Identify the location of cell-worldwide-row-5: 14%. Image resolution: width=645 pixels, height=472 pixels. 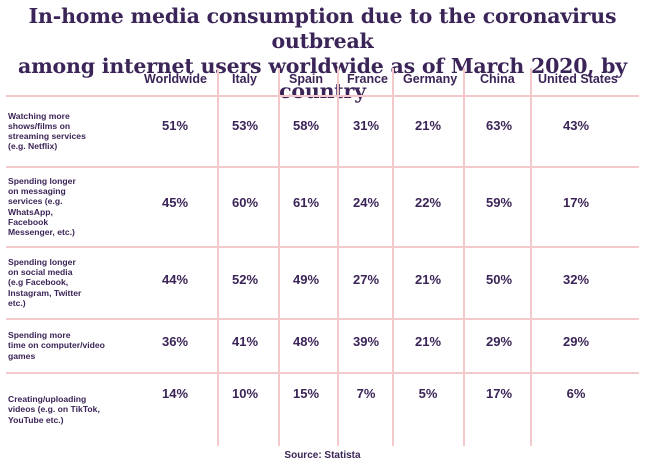
(175, 393).